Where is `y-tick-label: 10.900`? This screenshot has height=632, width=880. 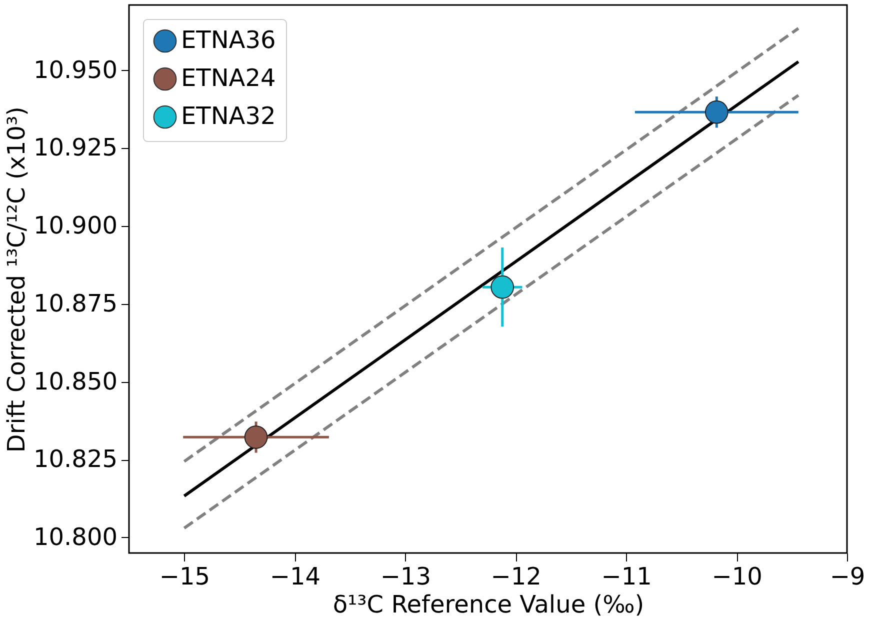
y-tick-label: 10.900 is located at coordinates (76, 226).